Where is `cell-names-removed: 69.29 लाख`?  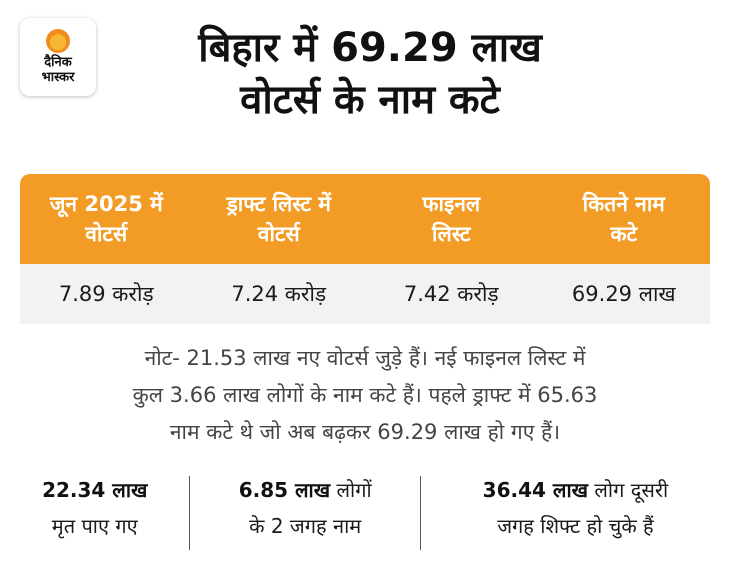 cell-names-removed: 69.29 लाख is located at coordinates (623, 294).